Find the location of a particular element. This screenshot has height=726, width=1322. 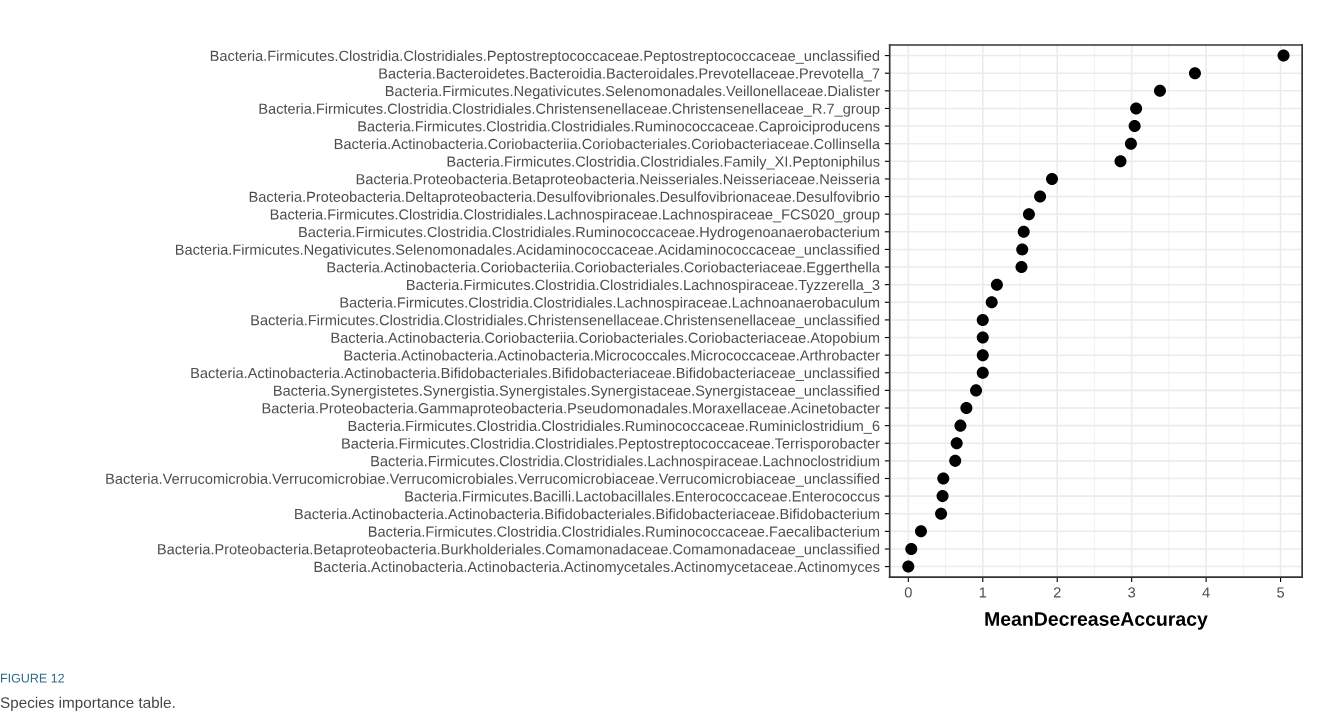

y-tick-label: Bacteria.Actinobacteria.Actinobacteria.Bifidobacteriales.Bifidobacteriaceae.Bifidobacterium is located at coordinates (587, 514).